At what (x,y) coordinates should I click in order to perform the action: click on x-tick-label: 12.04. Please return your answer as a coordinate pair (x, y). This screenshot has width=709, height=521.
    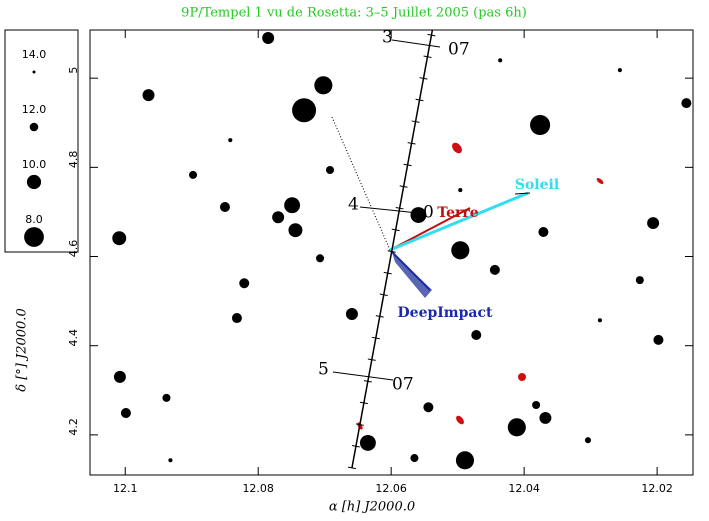
    Looking at the image, I should click on (524, 488).